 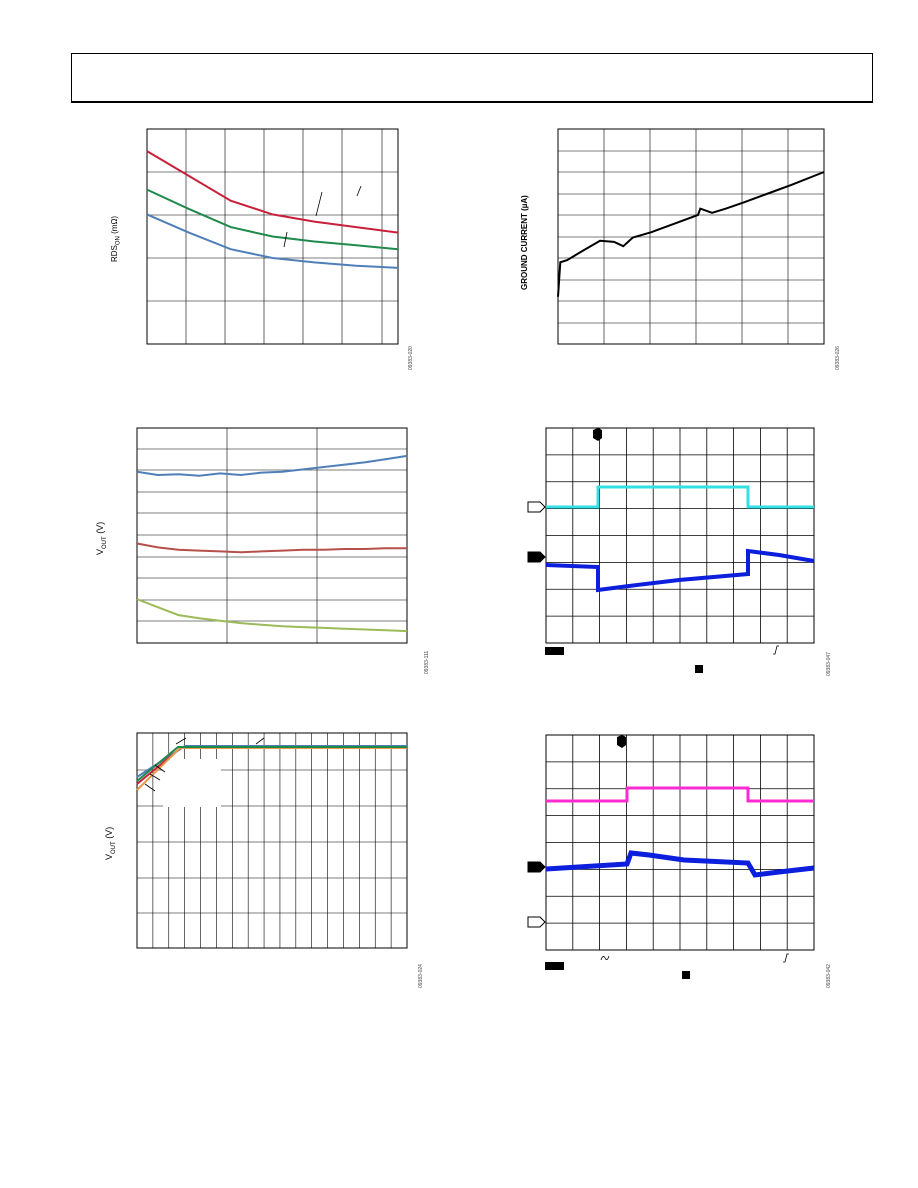 I want to click on scope1-channel1-trace, so click(x=680, y=497).